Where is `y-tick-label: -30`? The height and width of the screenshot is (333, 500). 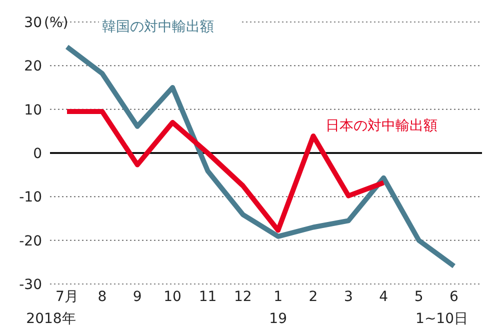 y-tick-label: -30 is located at coordinates (30, 285).